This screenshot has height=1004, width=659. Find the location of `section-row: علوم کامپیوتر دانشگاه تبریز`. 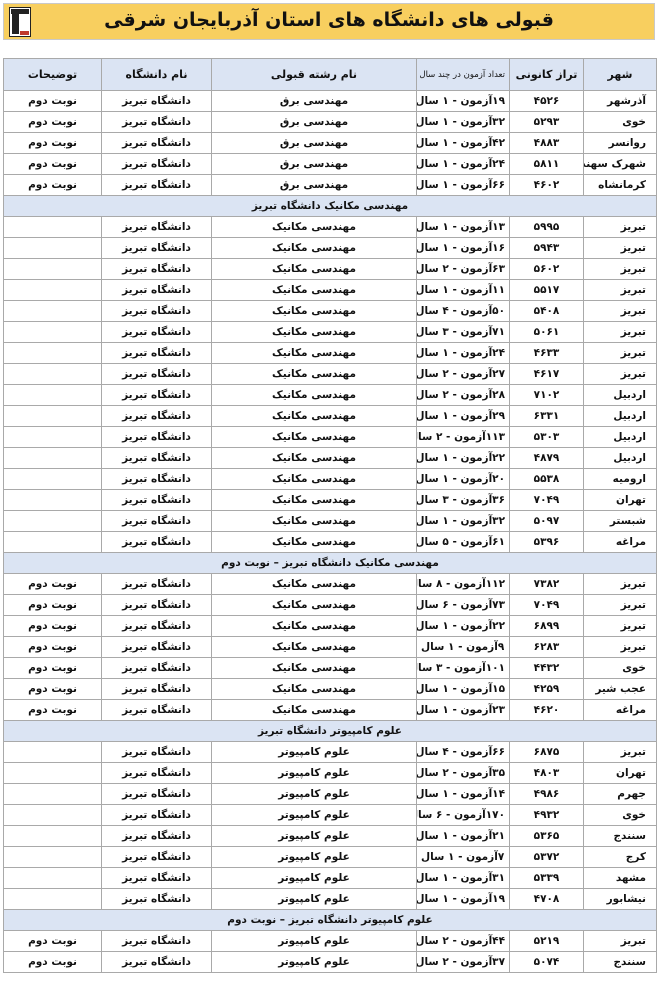

section-row: علوم کامپیوتر دانشگاه تبریز is located at coordinates (330, 731).